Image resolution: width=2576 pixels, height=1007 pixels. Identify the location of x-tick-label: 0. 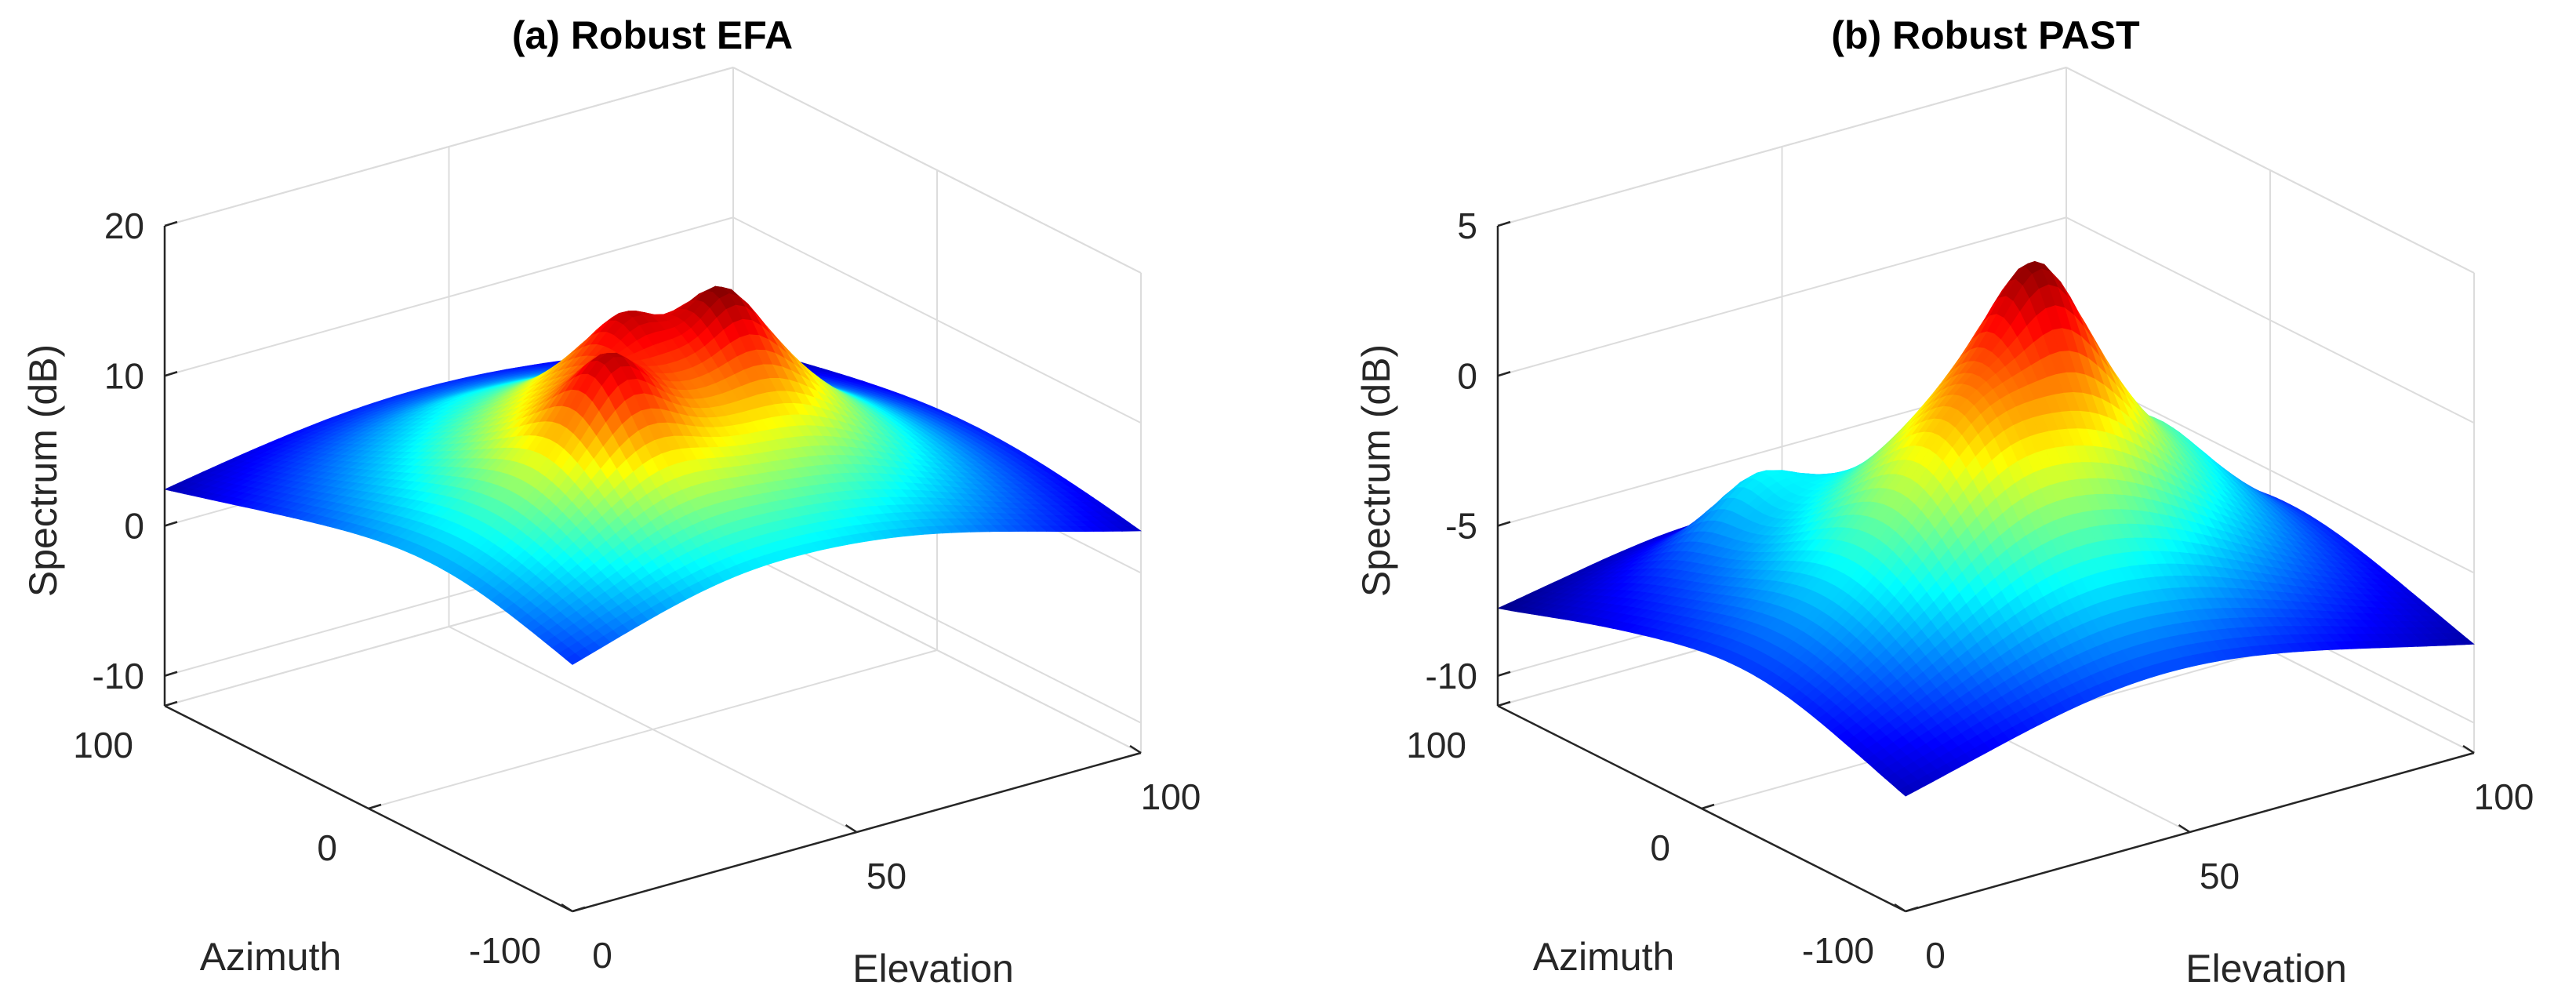
(602, 955).